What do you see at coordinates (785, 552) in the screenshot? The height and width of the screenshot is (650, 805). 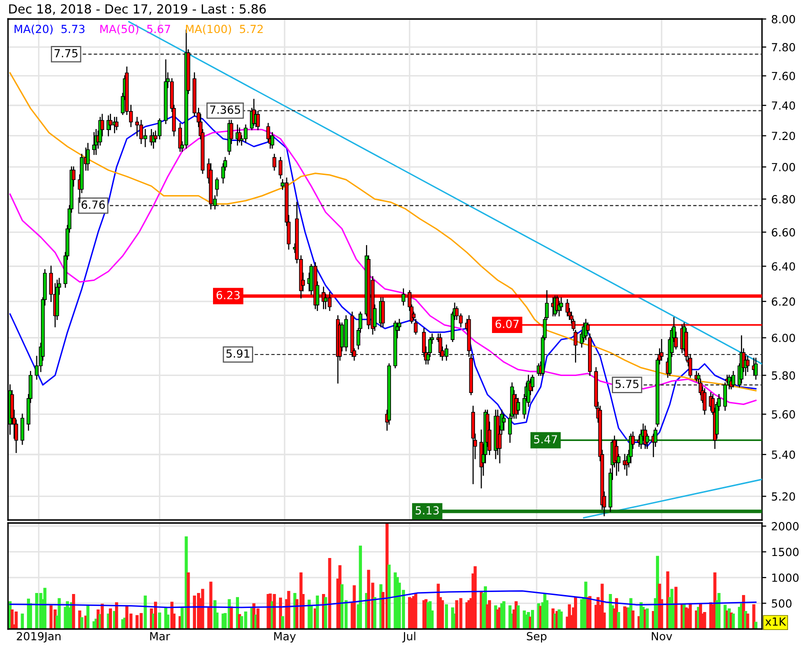 I see `y-tick-label: 1500` at bounding box center [785, 552].